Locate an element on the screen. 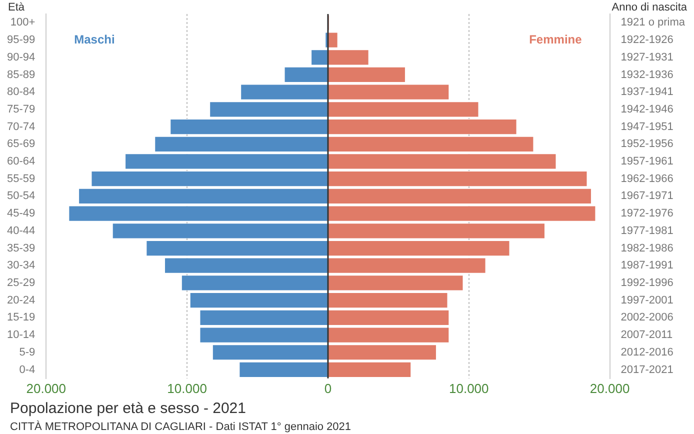 The width and height of the screenshot is (694, 434). y-tick-label: 75-79 is located at coordinates (21, 109).